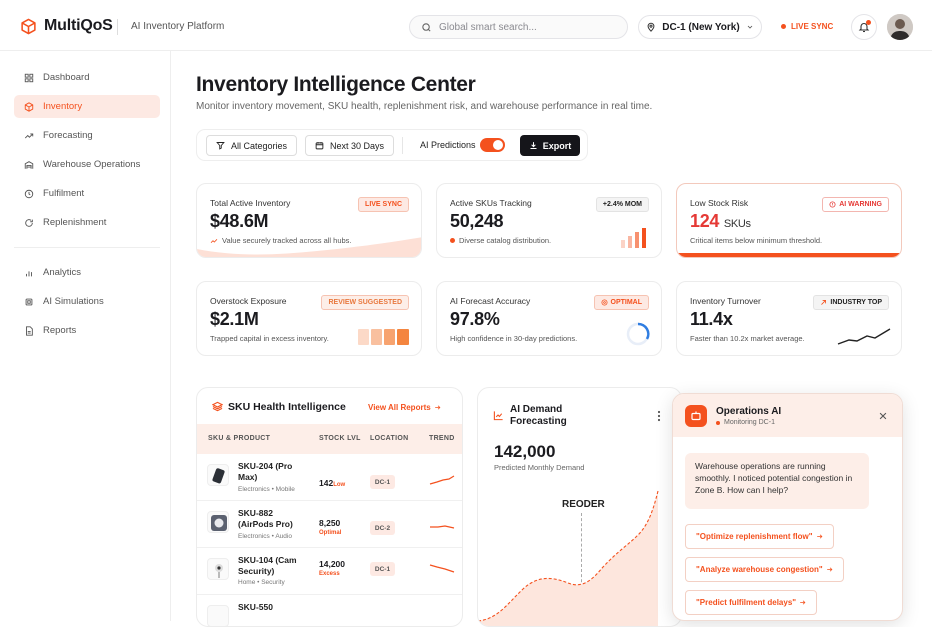 This screenshot has width=932, height=627. I want to click on accuracy-ring-graphic, so click(638, 334).